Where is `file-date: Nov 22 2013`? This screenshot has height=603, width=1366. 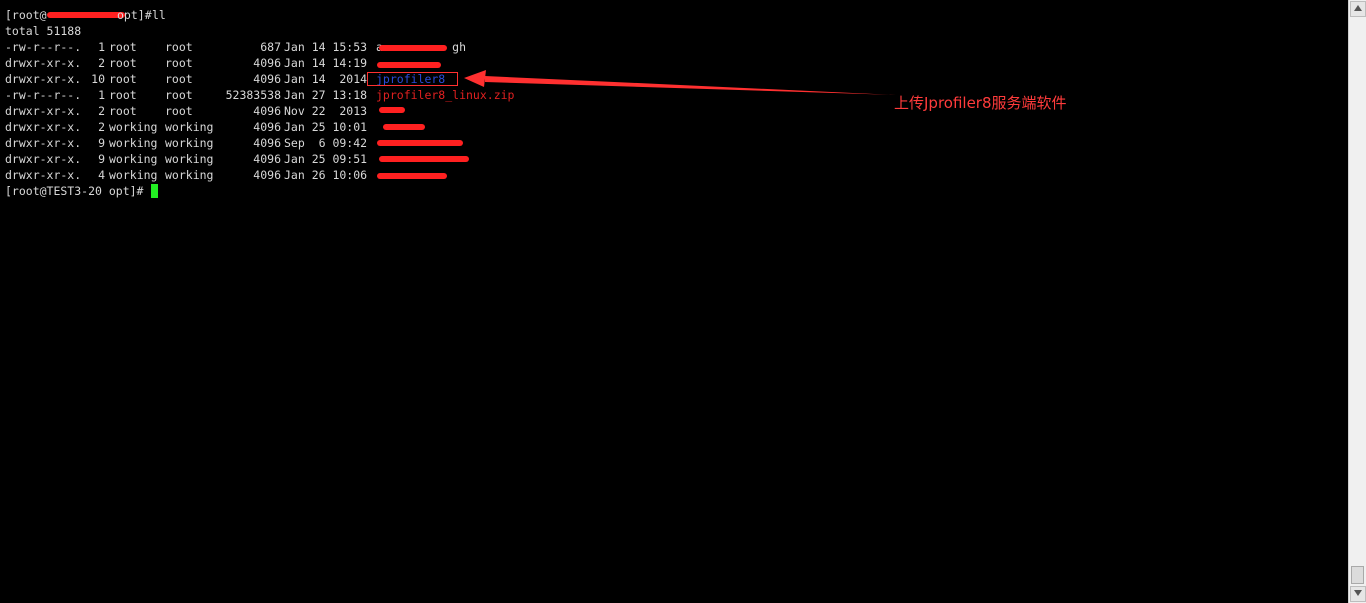 file-date: Nov 22 2013 is located at coordinates (326, 111).